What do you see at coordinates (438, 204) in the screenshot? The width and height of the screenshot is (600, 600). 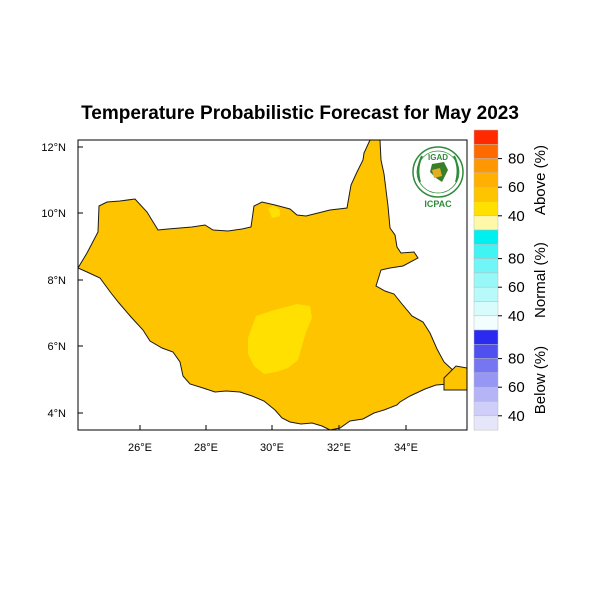 I see `logo-bottom-text: ICPAC` at bounding box center [438, 204].